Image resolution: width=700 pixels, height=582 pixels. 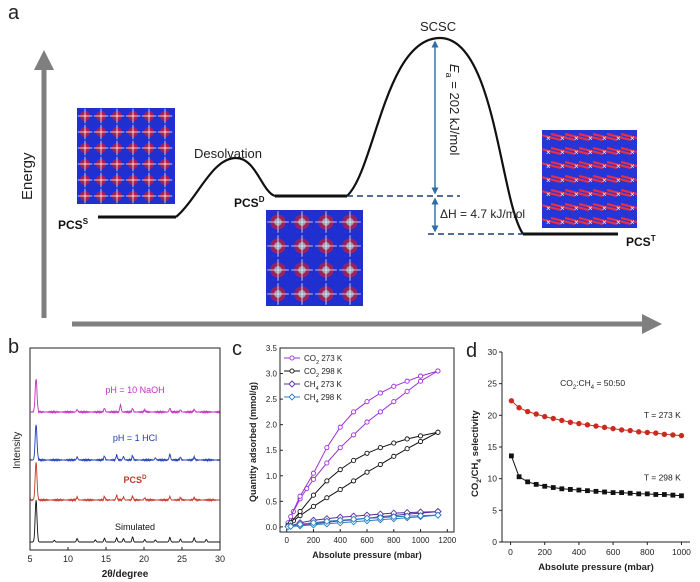 What do you see at coordinates (421, 540) in the screenshot?
I see `x-tick-label: 1000` at bounding box center [421, 540].